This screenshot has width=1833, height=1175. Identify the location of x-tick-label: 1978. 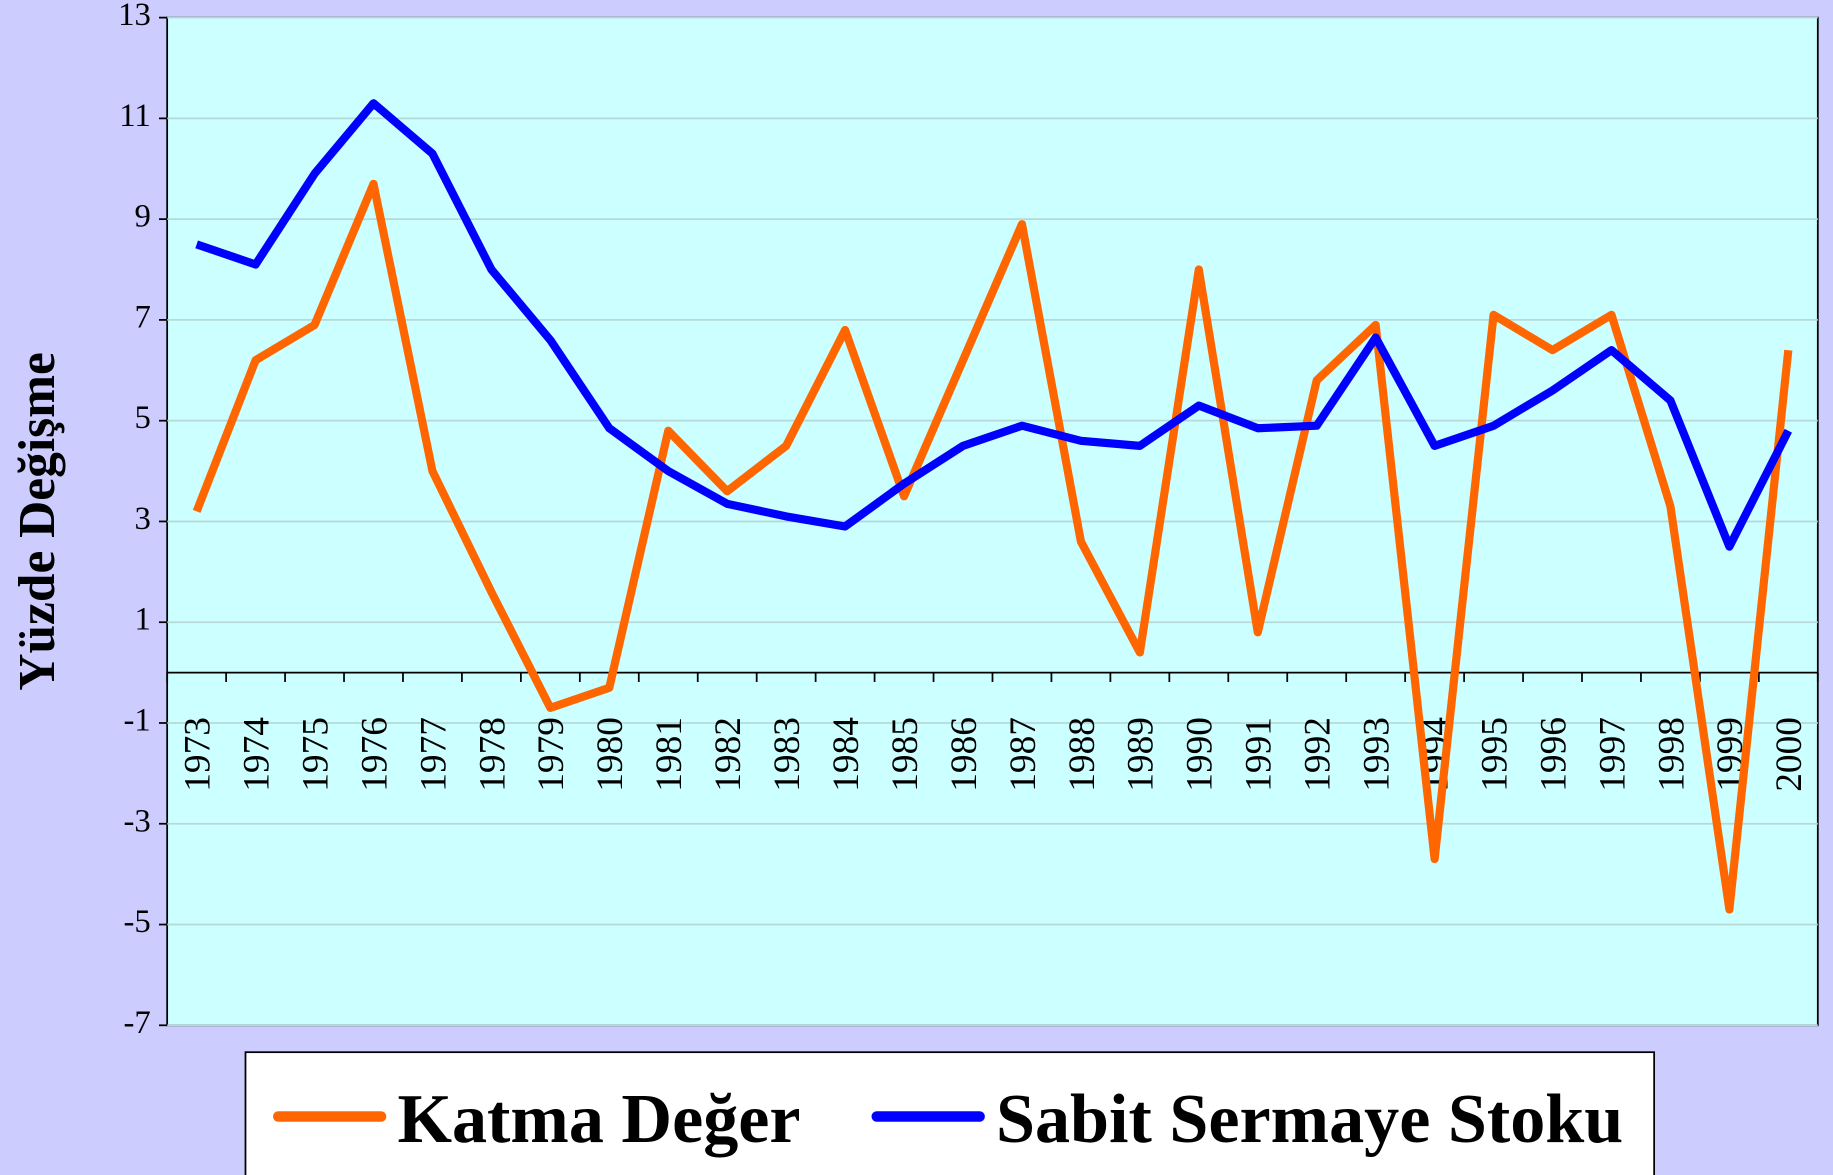
(492, 754).